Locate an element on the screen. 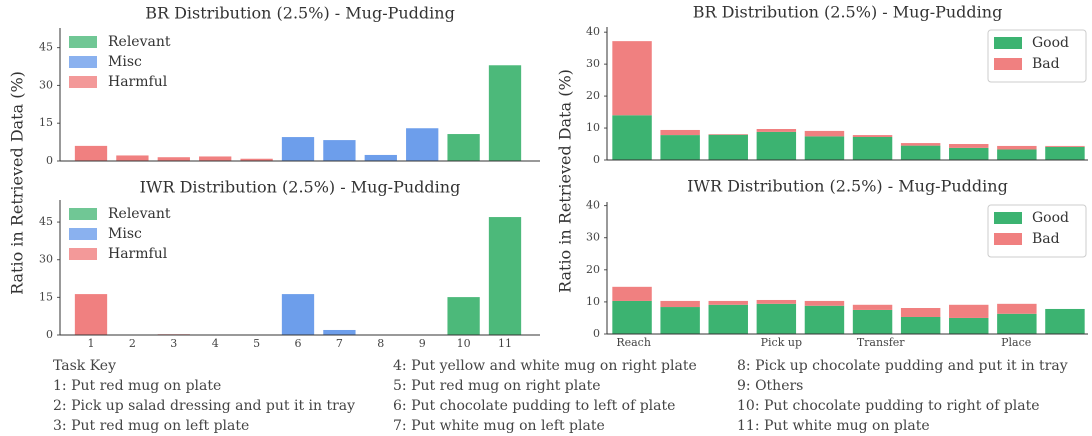 This screenshot has height=436, width=1092. x-tick-label: 4 is located at coordinates (215, 343).